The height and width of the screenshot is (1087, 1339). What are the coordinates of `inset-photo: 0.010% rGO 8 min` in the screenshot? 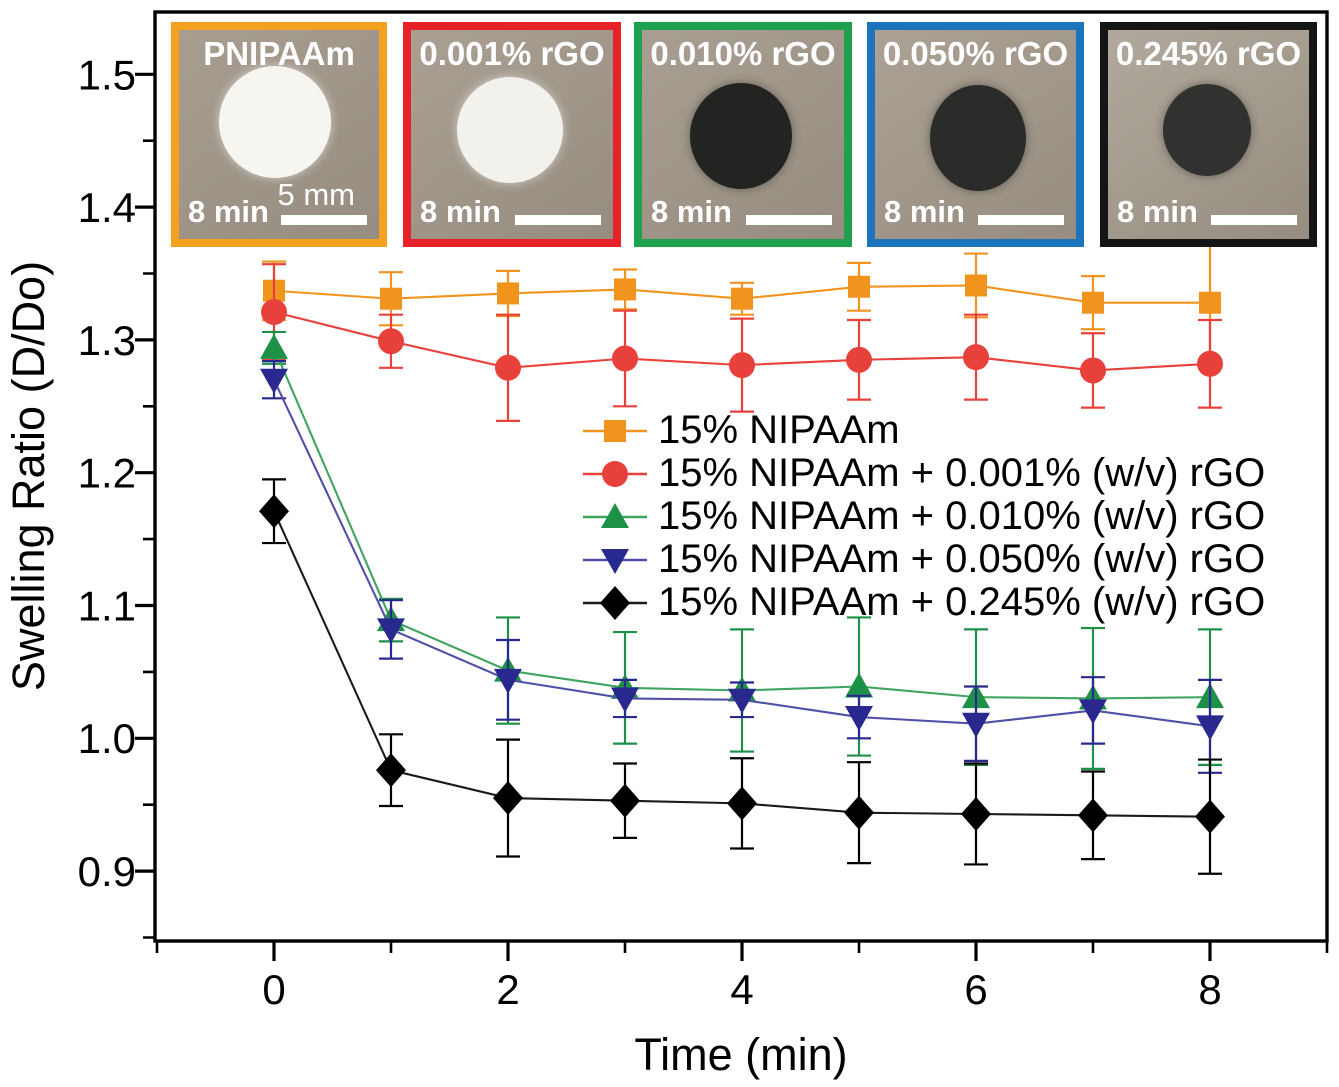 It's located at (743, 134).